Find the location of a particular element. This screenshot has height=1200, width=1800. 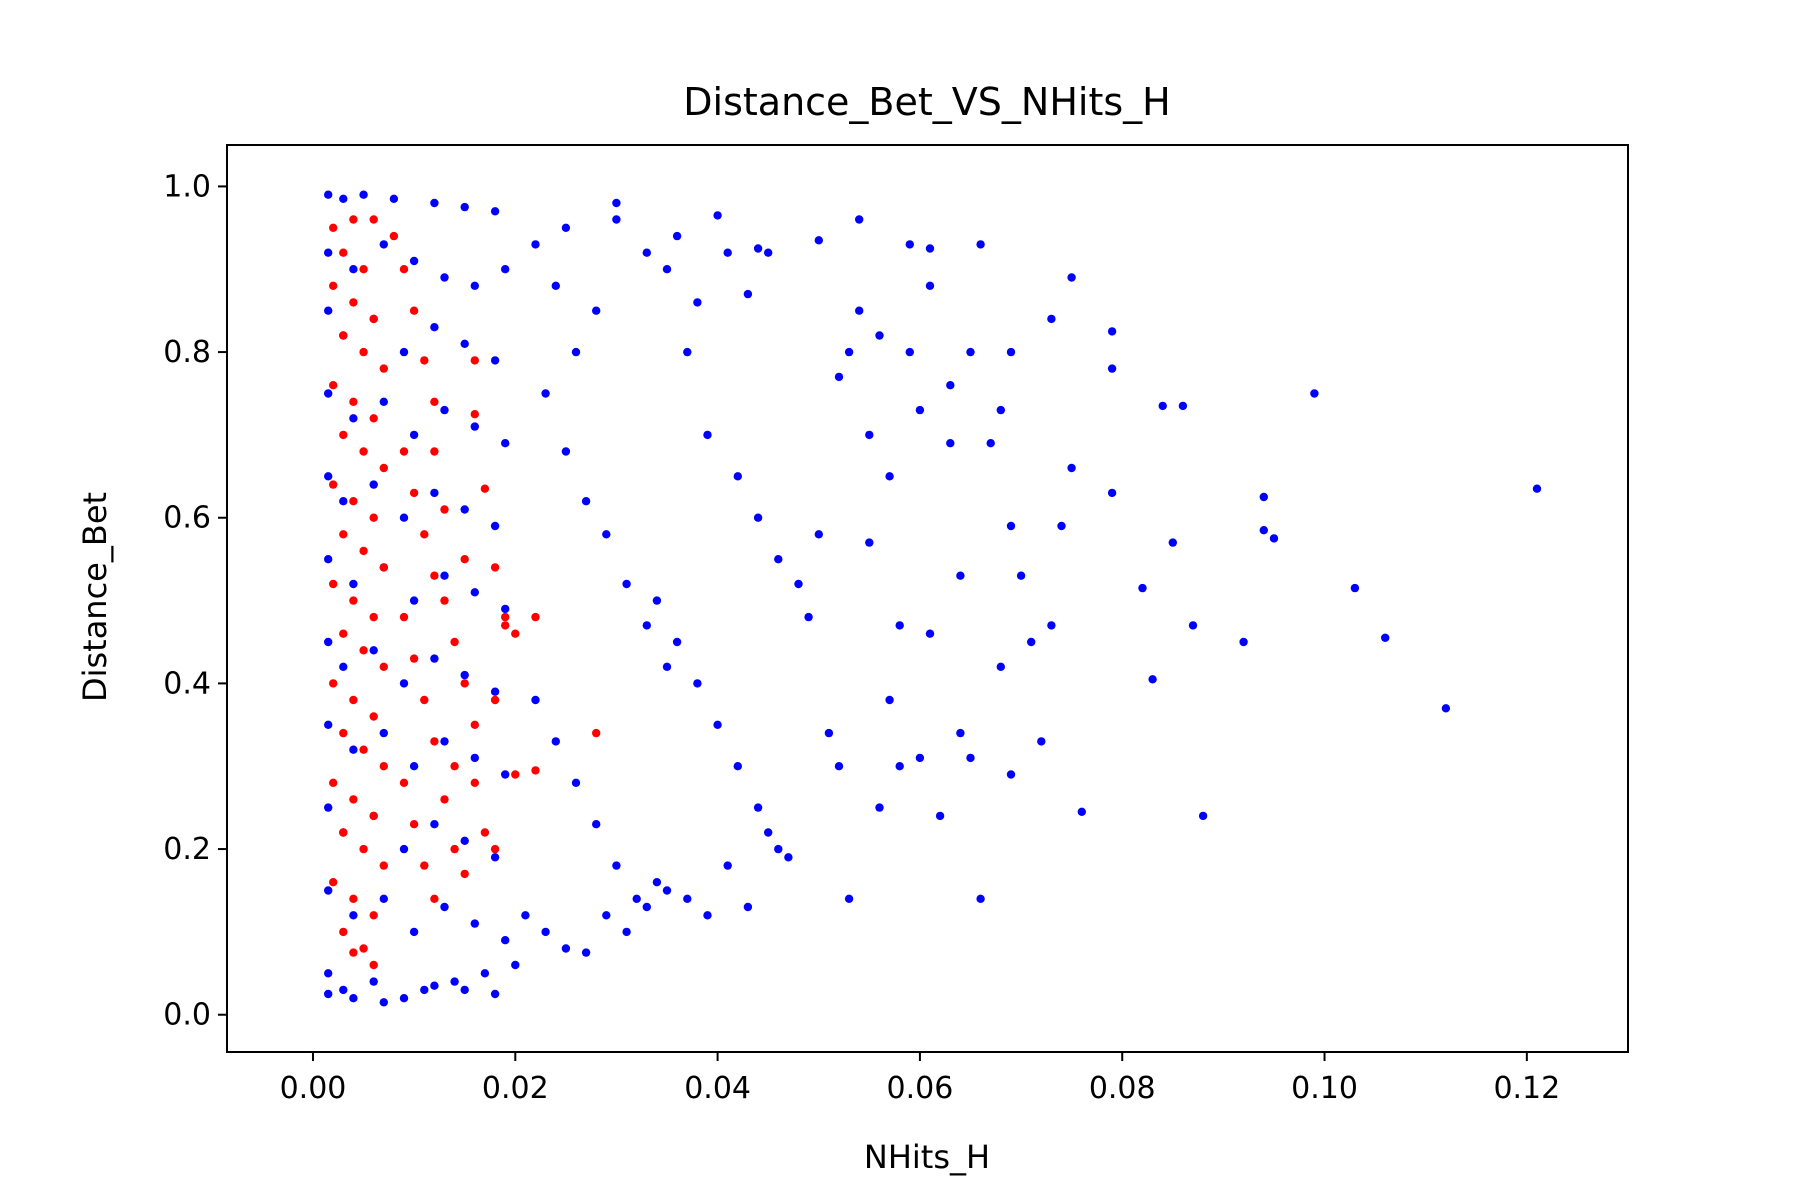

x-tick-label: 0.00 is located at coordinates (313, 1088).